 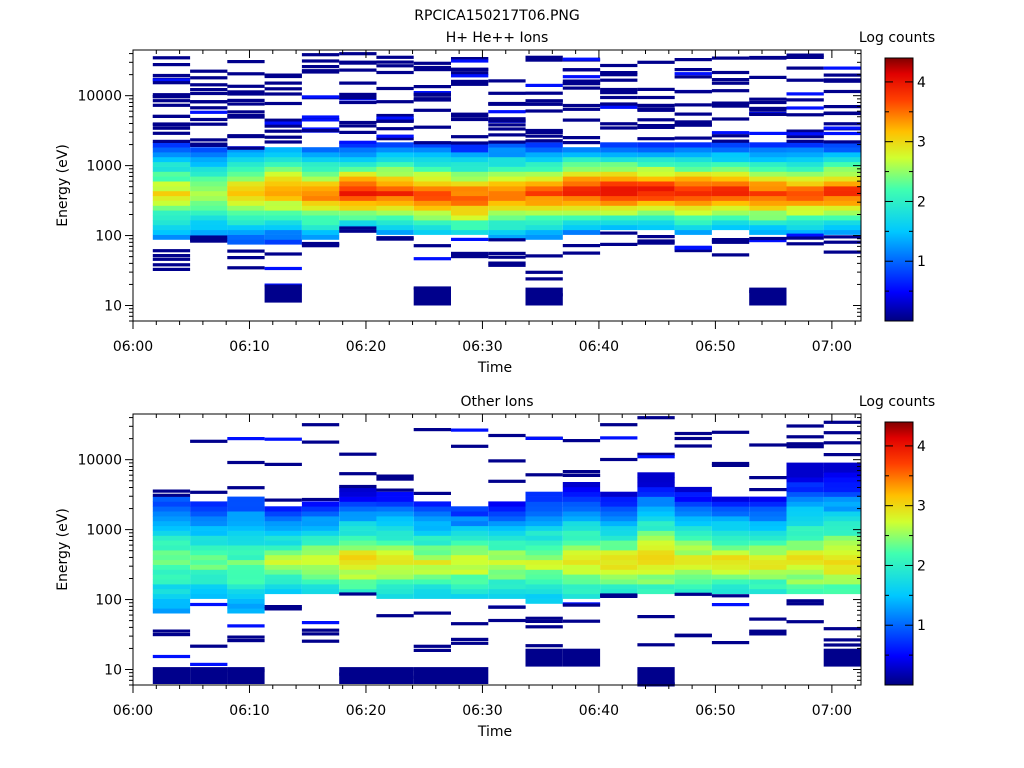 I want to click on x-tick-label: 07:00, so click(x=832, y=347).